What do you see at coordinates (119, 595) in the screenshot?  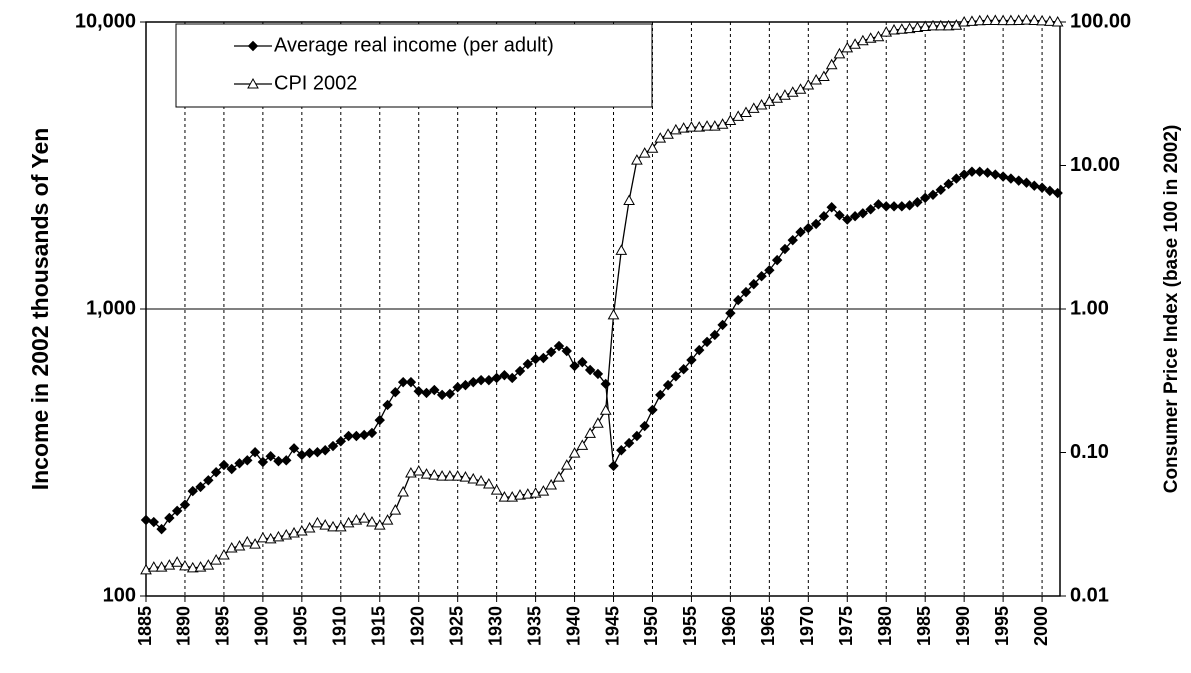 I see `y-tick-label: 100` at bounding box center [119, 595].